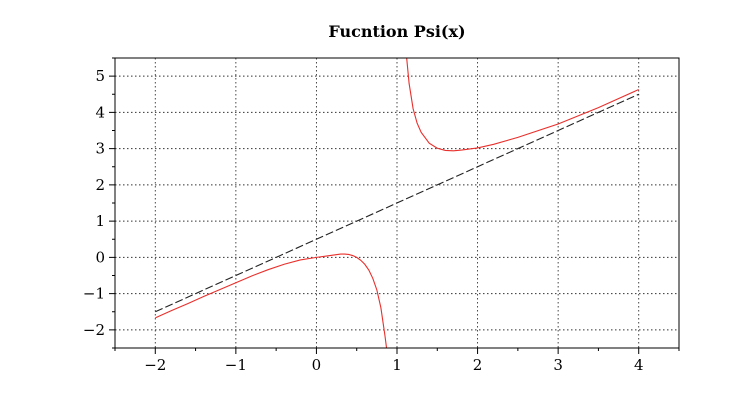 The height and width of the screenshot is (415, 747). Describe the element at coordinates (639, 365) in the screenshot. I see `x-tick-label: 4` at that location.